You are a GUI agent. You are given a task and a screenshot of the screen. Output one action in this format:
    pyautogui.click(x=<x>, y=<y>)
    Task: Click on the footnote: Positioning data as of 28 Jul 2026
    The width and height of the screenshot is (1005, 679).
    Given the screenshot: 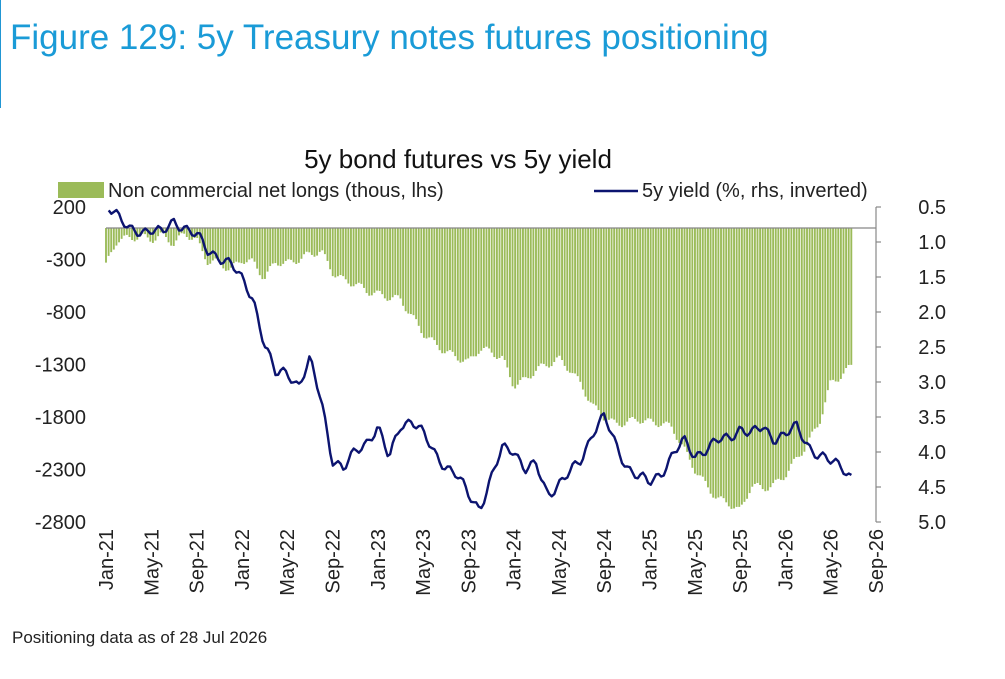 What is the action you would take?
    pyautogui.click(x=140, y=637)
    